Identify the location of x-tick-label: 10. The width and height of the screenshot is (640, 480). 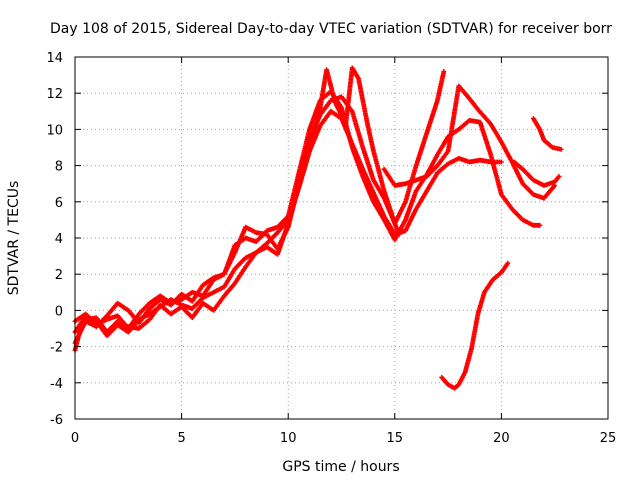
(288, 438).